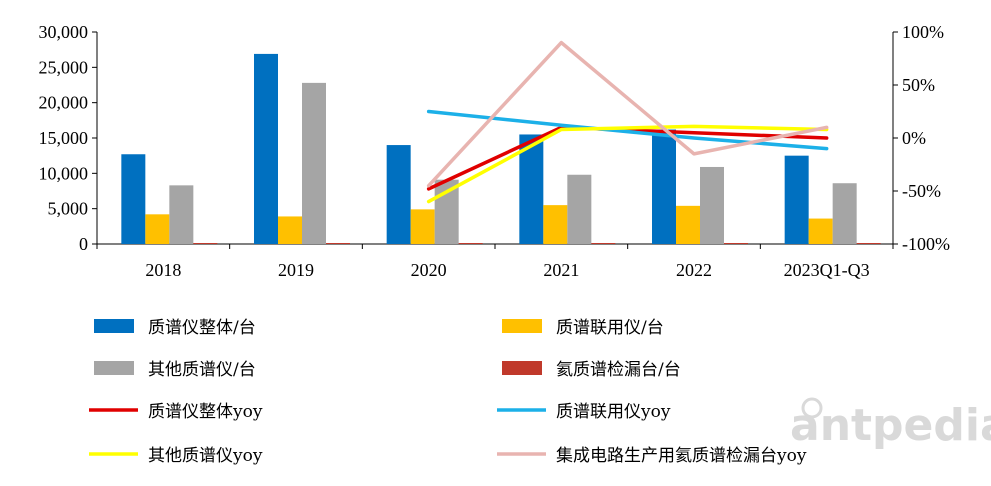 Image resolution: width=991 pixels, height=486 pixels. What do you see at coordinates (613, 412) in the screenshot?
I see `legend-label: 质谱联用仪yoy` at bounding box center [613, 412].